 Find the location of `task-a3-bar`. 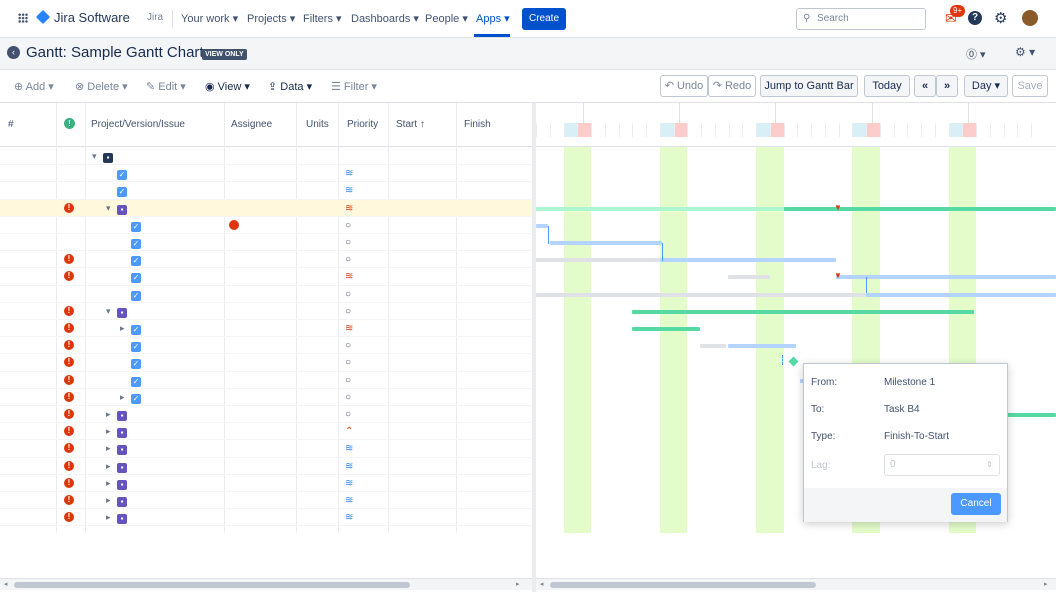

task-a3-bar is located at coordinates (735, 260).